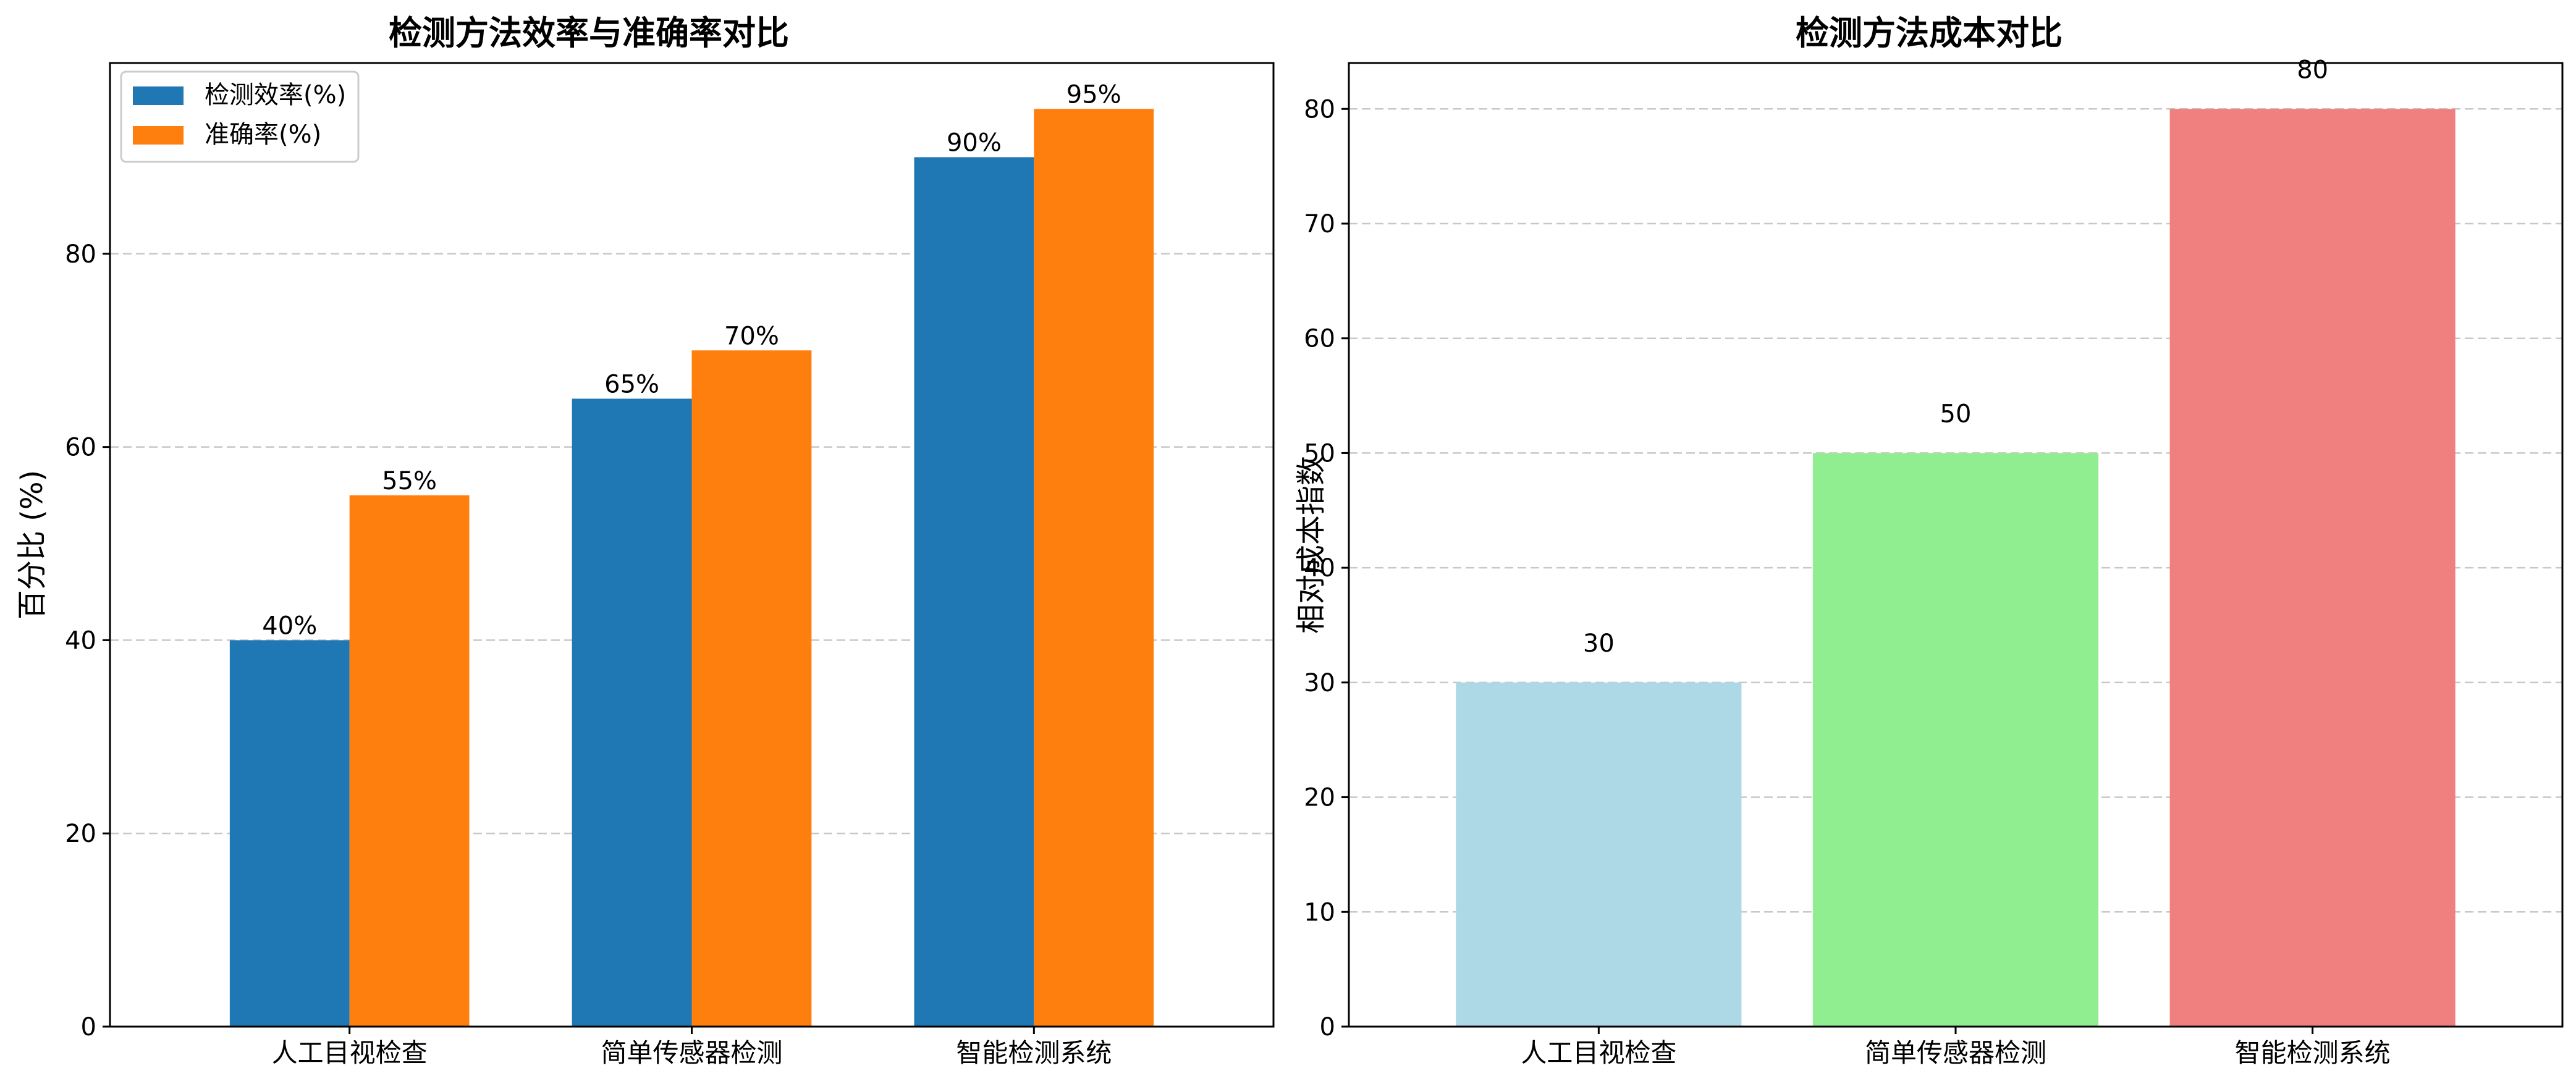 The height and width of the screenshot is (1089, 2576). I want to click on bar-value-label: 65%, so click(631, 384).